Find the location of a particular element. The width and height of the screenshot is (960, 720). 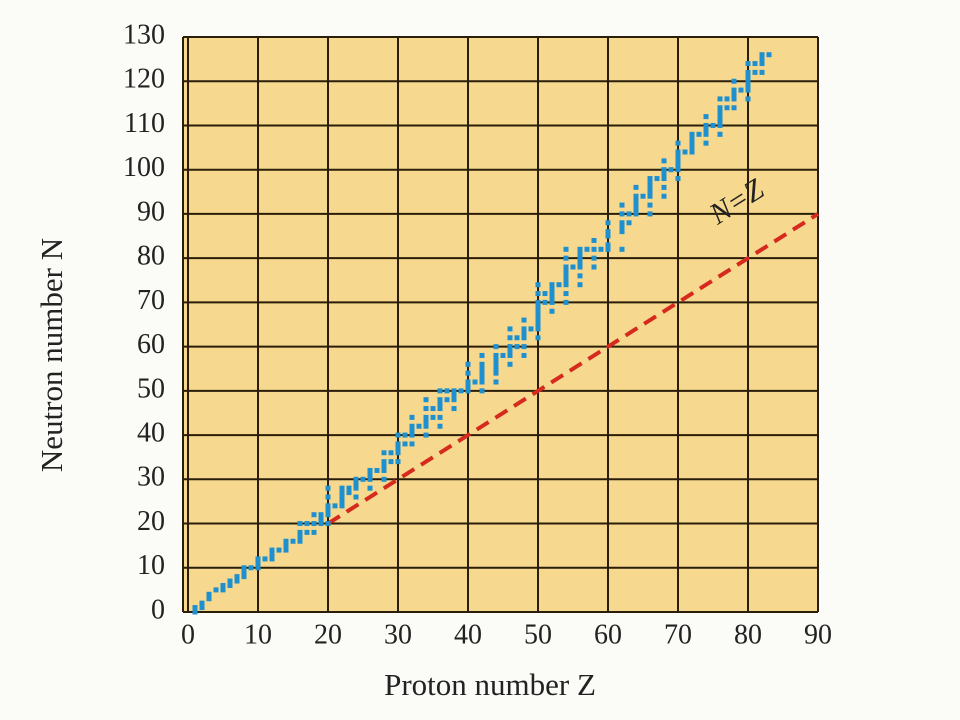

x-tick-label: 40 is located at coordinates (468, 634).